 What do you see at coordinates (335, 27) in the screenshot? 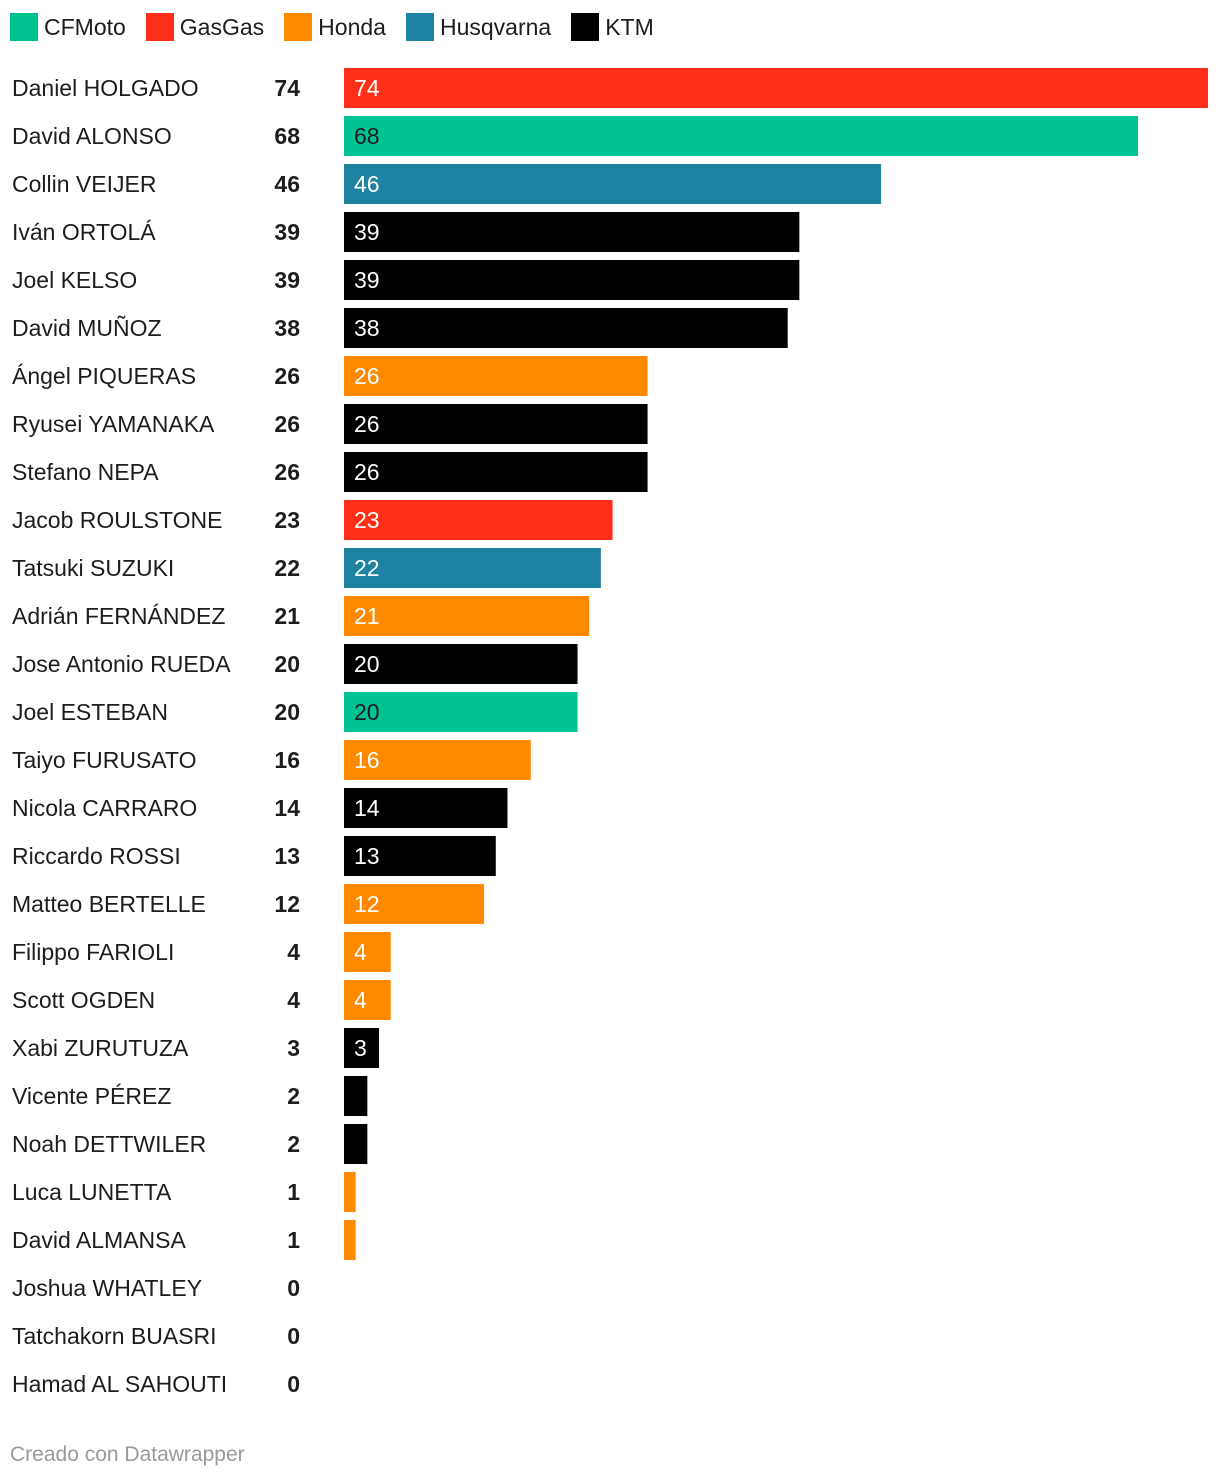
I see `legend-item: Honda` at bounding box center [335, 27].